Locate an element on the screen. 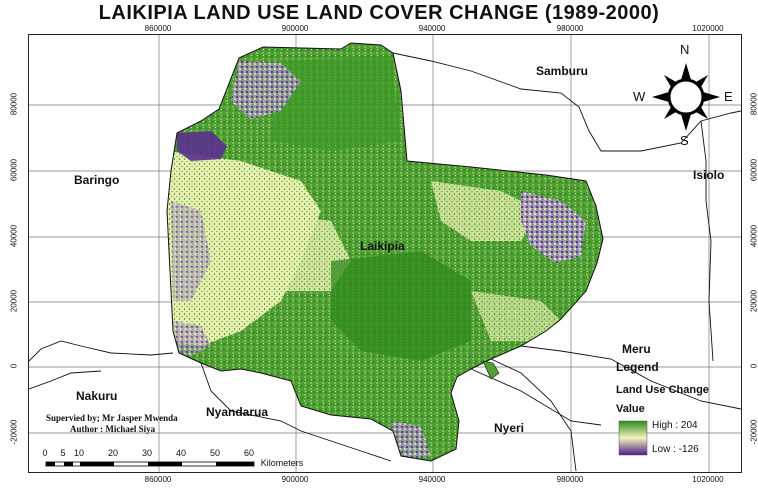 The width and height of the screenshot is (758, 489). label-baringo: Baringo is located at coordinates (97, 180).